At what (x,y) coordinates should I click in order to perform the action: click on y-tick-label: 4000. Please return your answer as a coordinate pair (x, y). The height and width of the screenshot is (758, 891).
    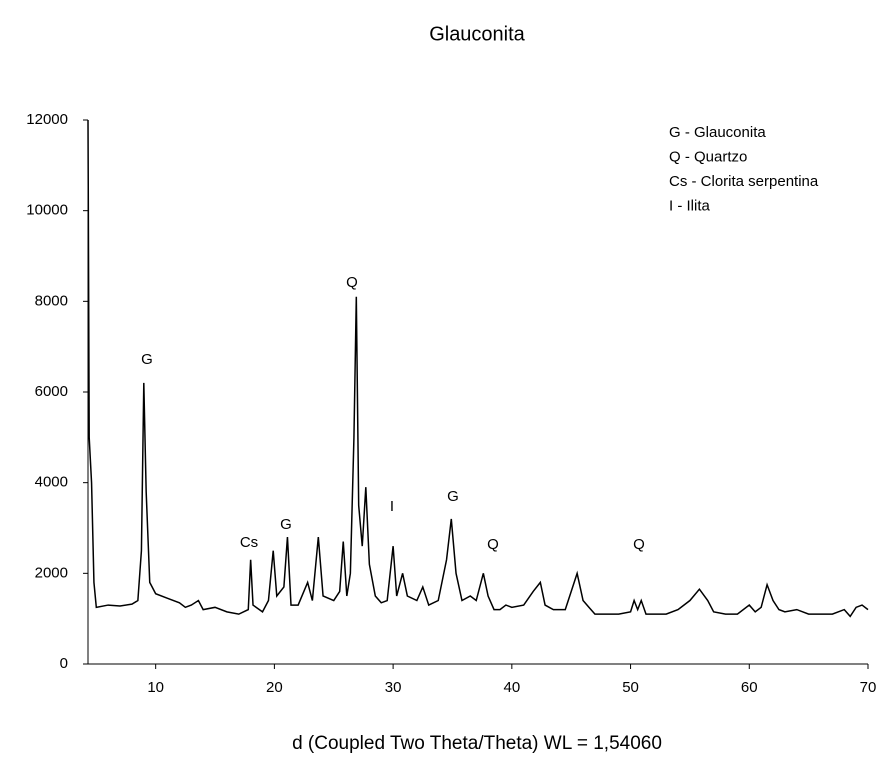
    Looking at the image, I should click on (51, 482).